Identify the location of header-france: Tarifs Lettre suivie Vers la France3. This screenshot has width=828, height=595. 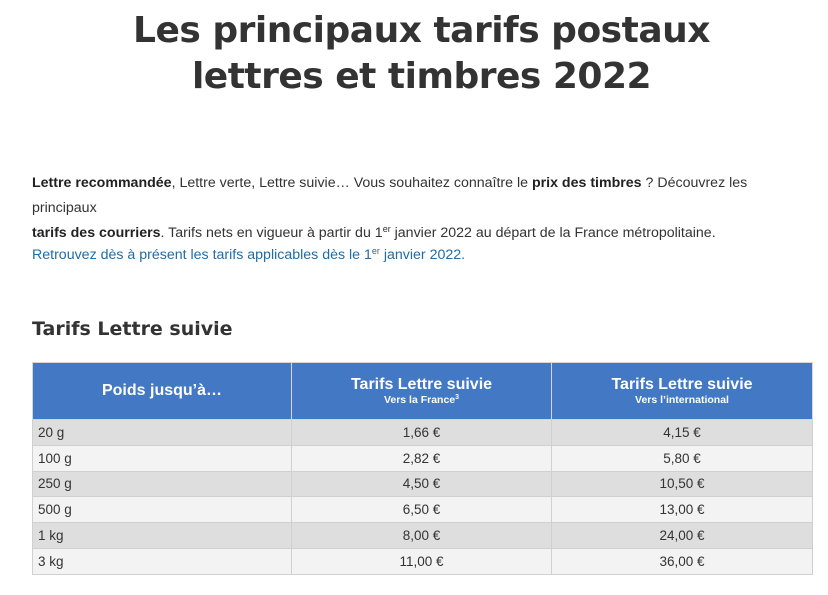
(421, 391).